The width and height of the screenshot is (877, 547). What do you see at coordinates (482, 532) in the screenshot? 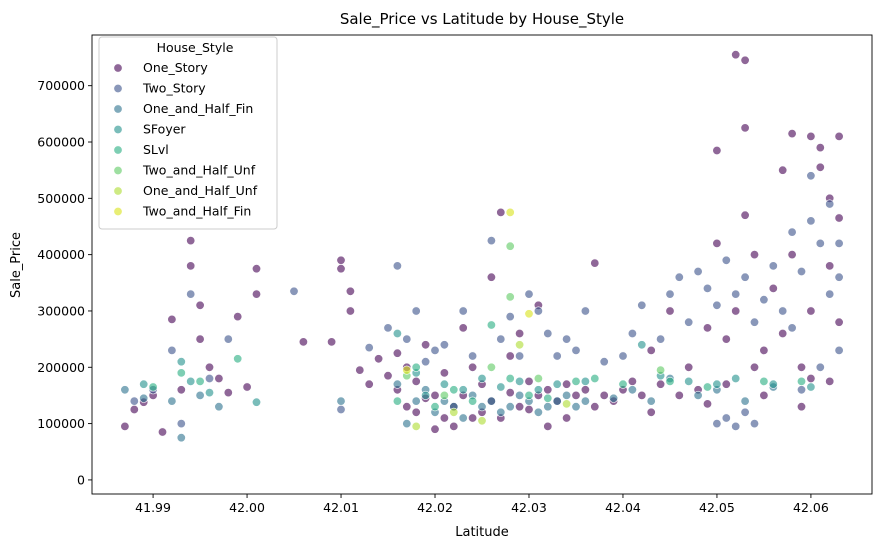
I see `x-axis-title: Latitude` at bounding box center [482, 532].